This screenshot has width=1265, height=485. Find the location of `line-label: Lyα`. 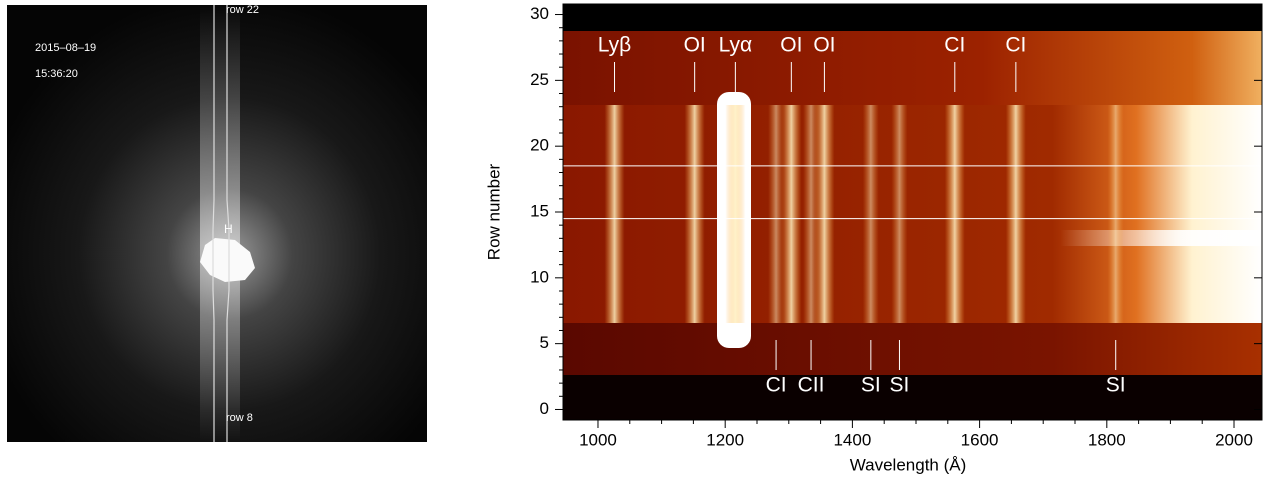

line-label: Lyα is located at coordinates (736, 45).